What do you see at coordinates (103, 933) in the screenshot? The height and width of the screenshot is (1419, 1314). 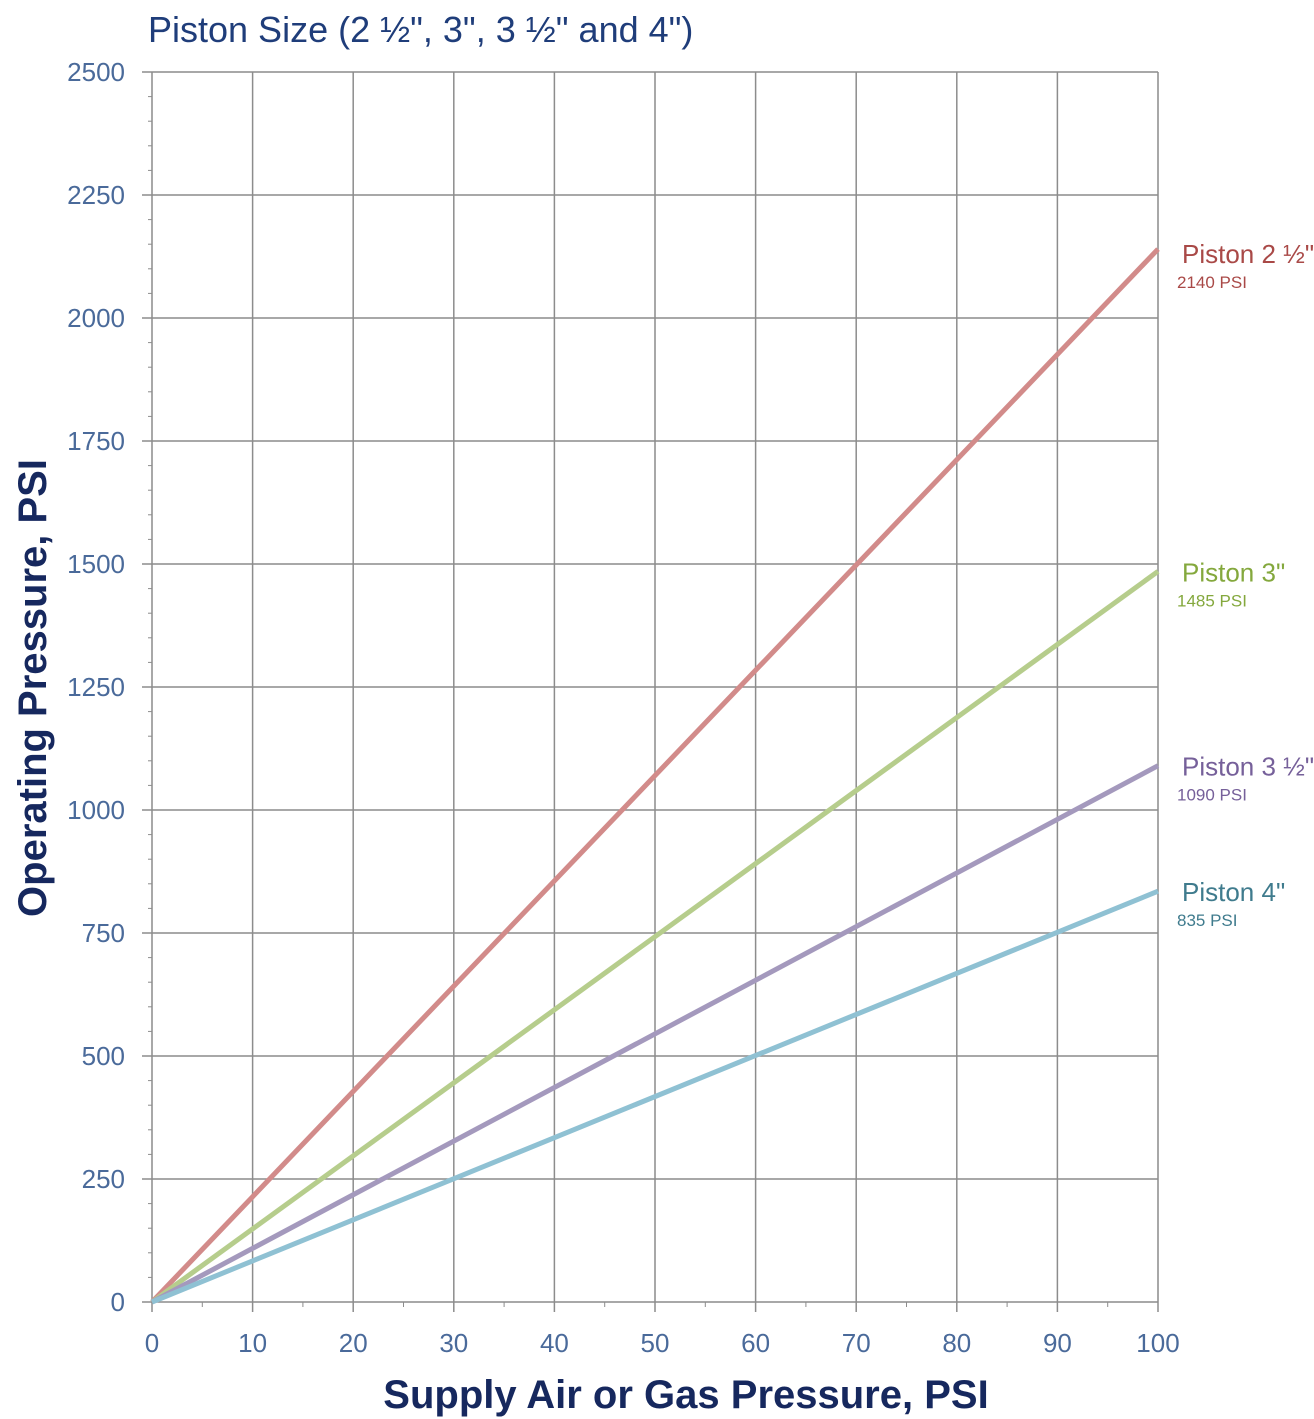 I see `y-tick-label-3: 750` at bounding box center [103, 933].